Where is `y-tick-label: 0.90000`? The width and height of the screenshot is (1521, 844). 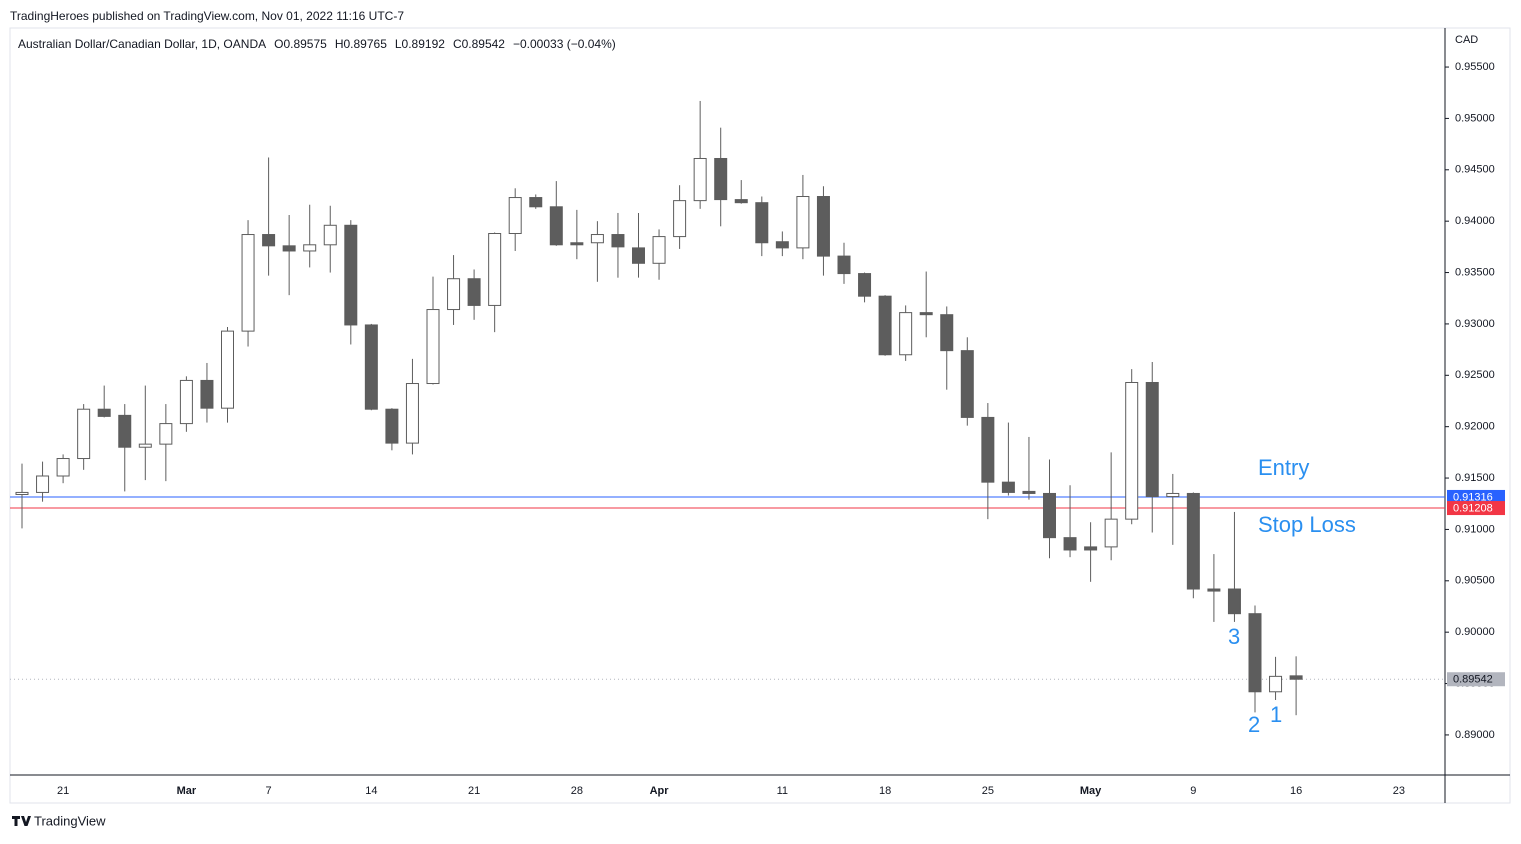 y-tick-label: 0.90000 is located at coordinates (1475, 632).